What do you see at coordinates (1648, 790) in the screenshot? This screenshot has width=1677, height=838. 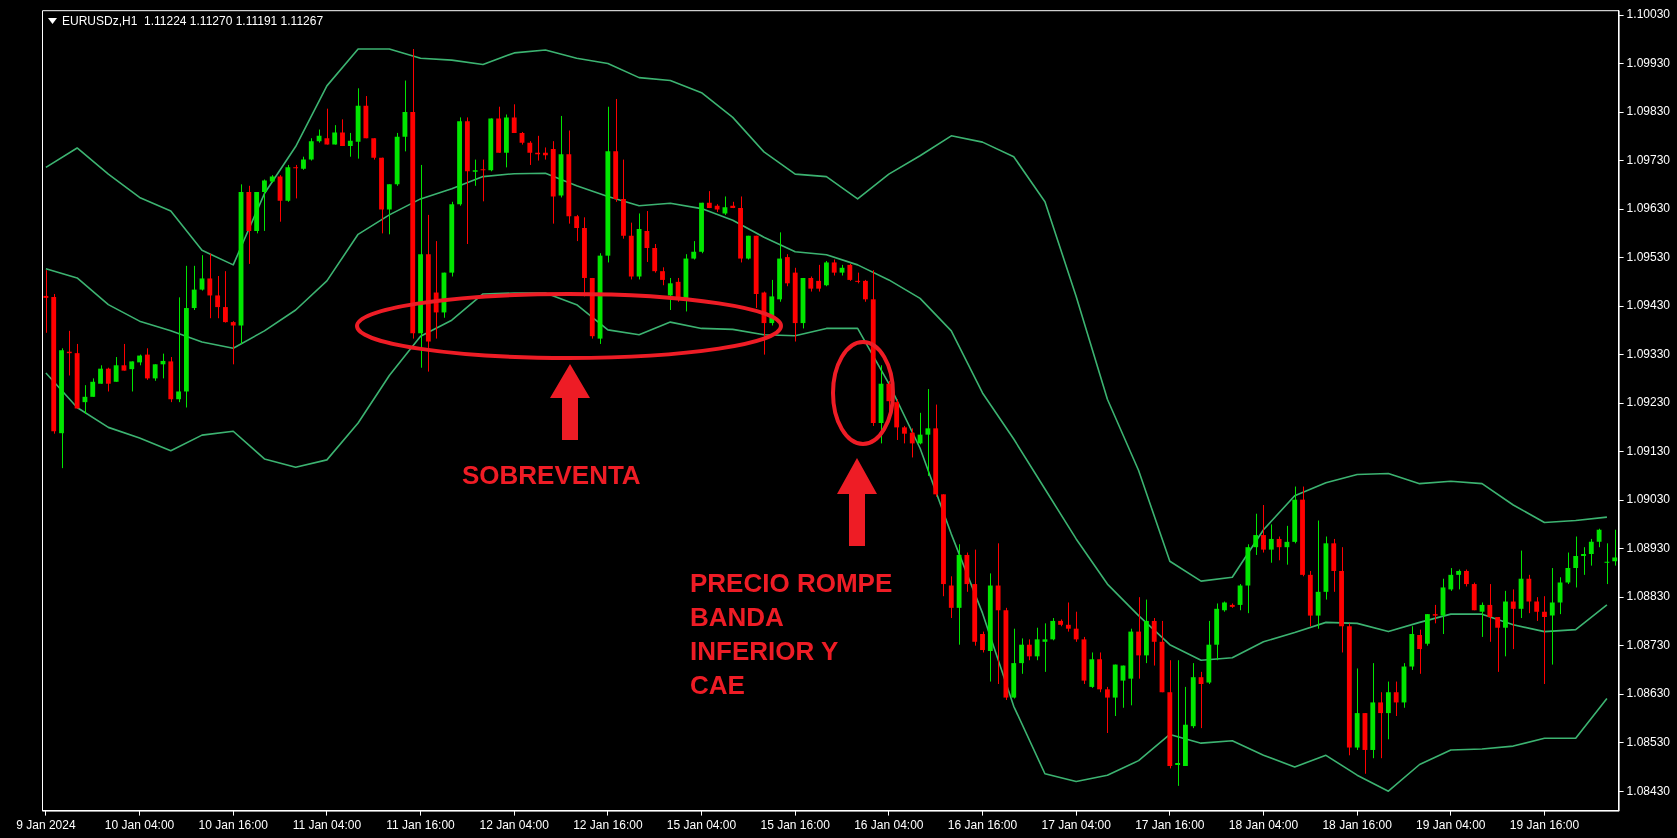 I see `y-tick-label: 1.08430` at bounding box center [1648, 790].